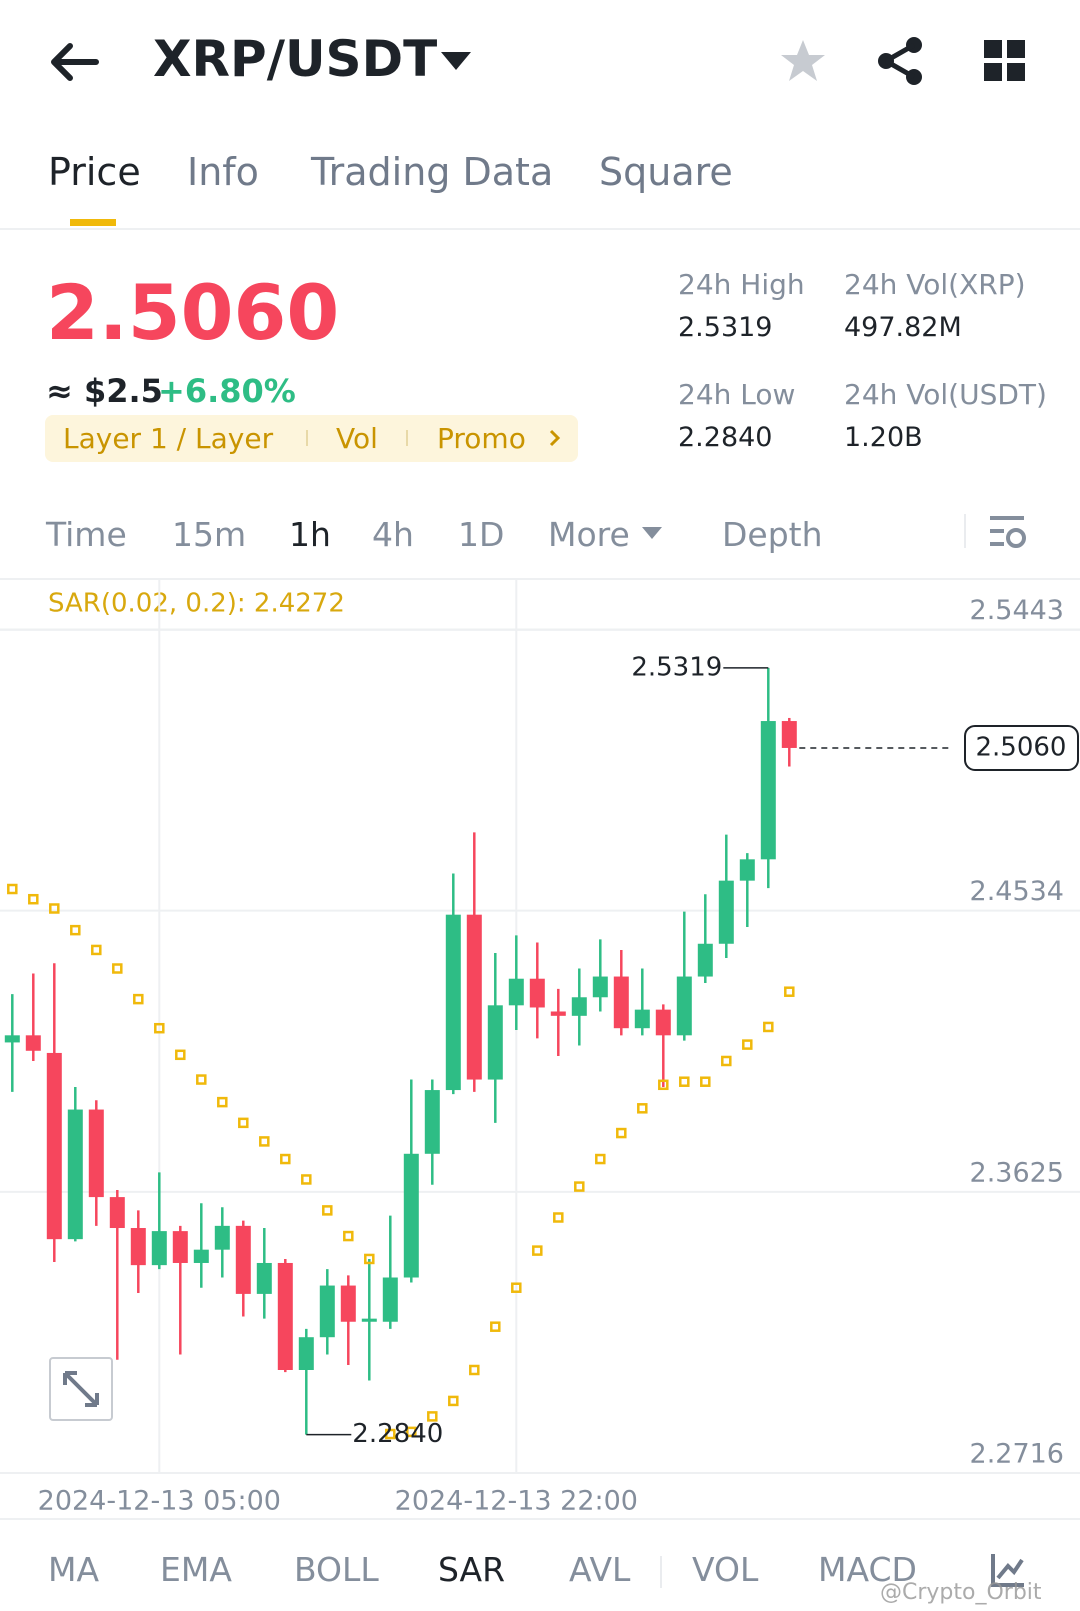 Image resolution: width=1080 pixels, height=1611 pixels. What do you see at coordinates (883, 437) in the screenshot?
I see `stat-value: 1.20B` at bounding box center [883, 437].